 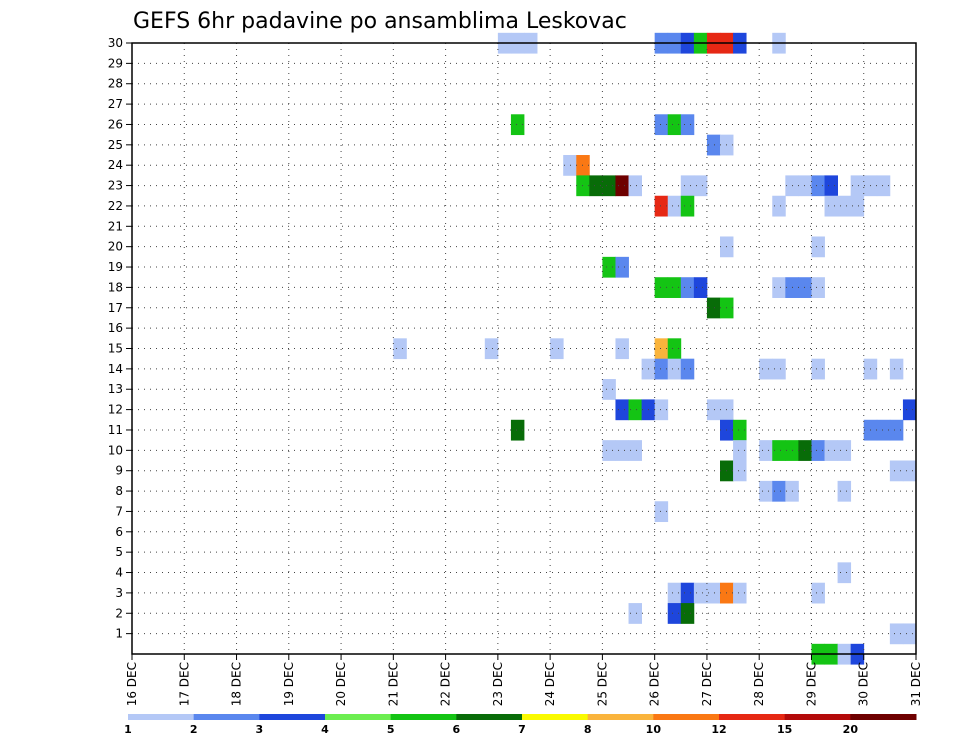 What do you see at coordinates (115, 165) in the screenshot?
I see `y-tick-label: 24` at bounding box center [115, 165].